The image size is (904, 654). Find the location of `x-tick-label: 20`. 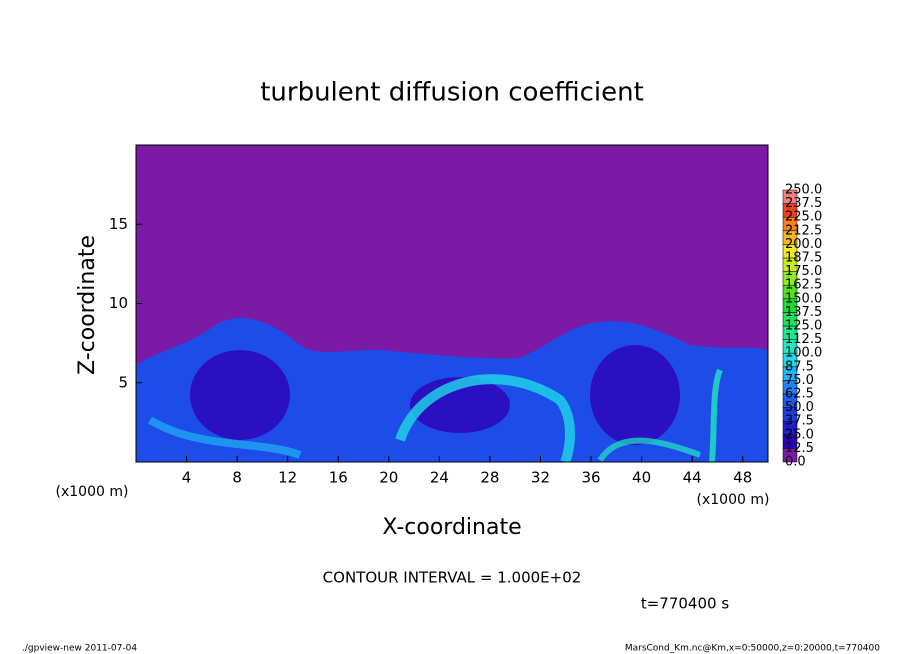

x-tick-label: 20 is located at coordinates (388, 478).